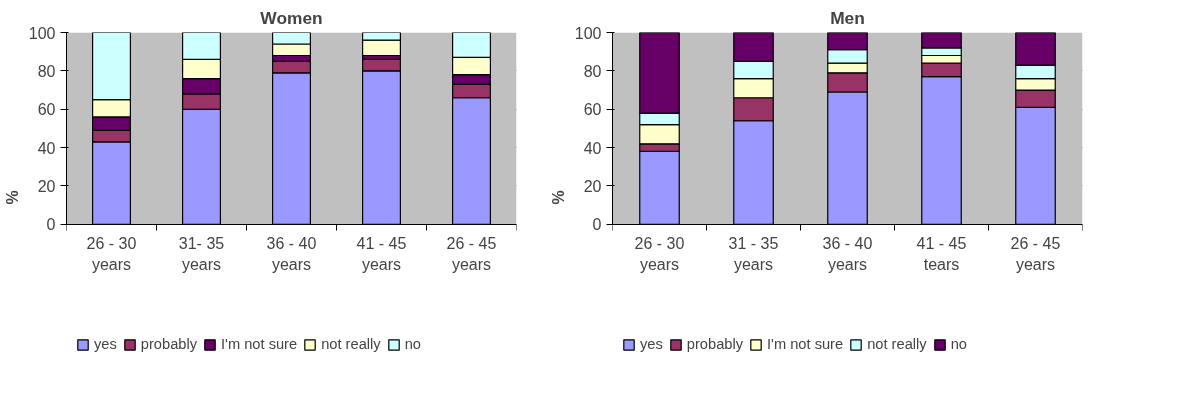  I want to click on x-tick-label: 41 - 45 tears, so click(941, 254).